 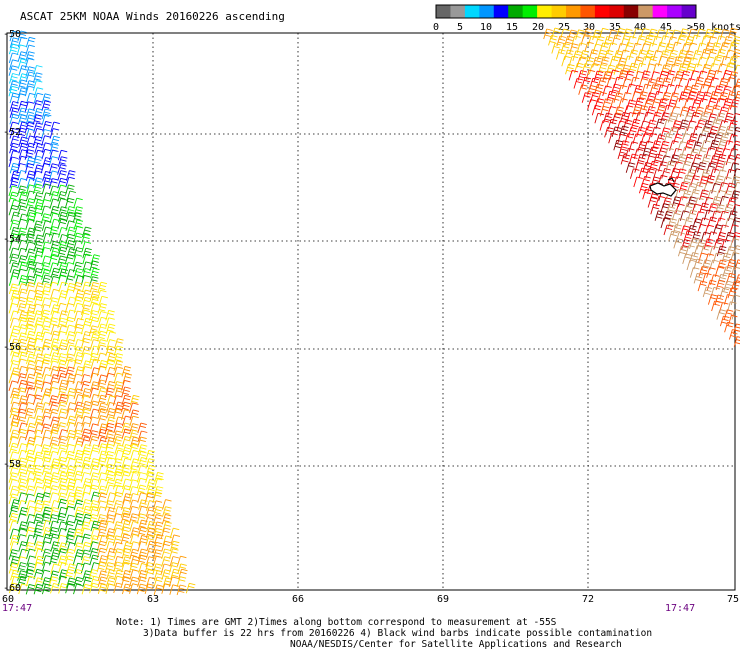 What do you see at coordinates (436, 27) in the screenshot?
I see `legend-label-0: 0` at bounding box center [436, 27].